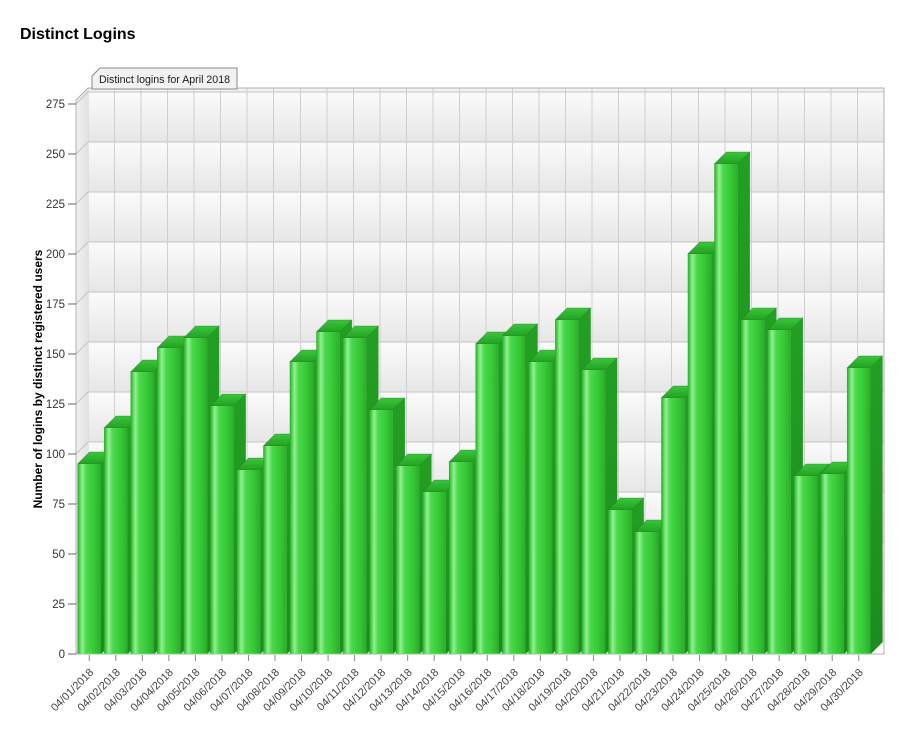  Describe the element at coordinates (58, 605) in the screenshot. I see `y-tick-label: 25` at that location.